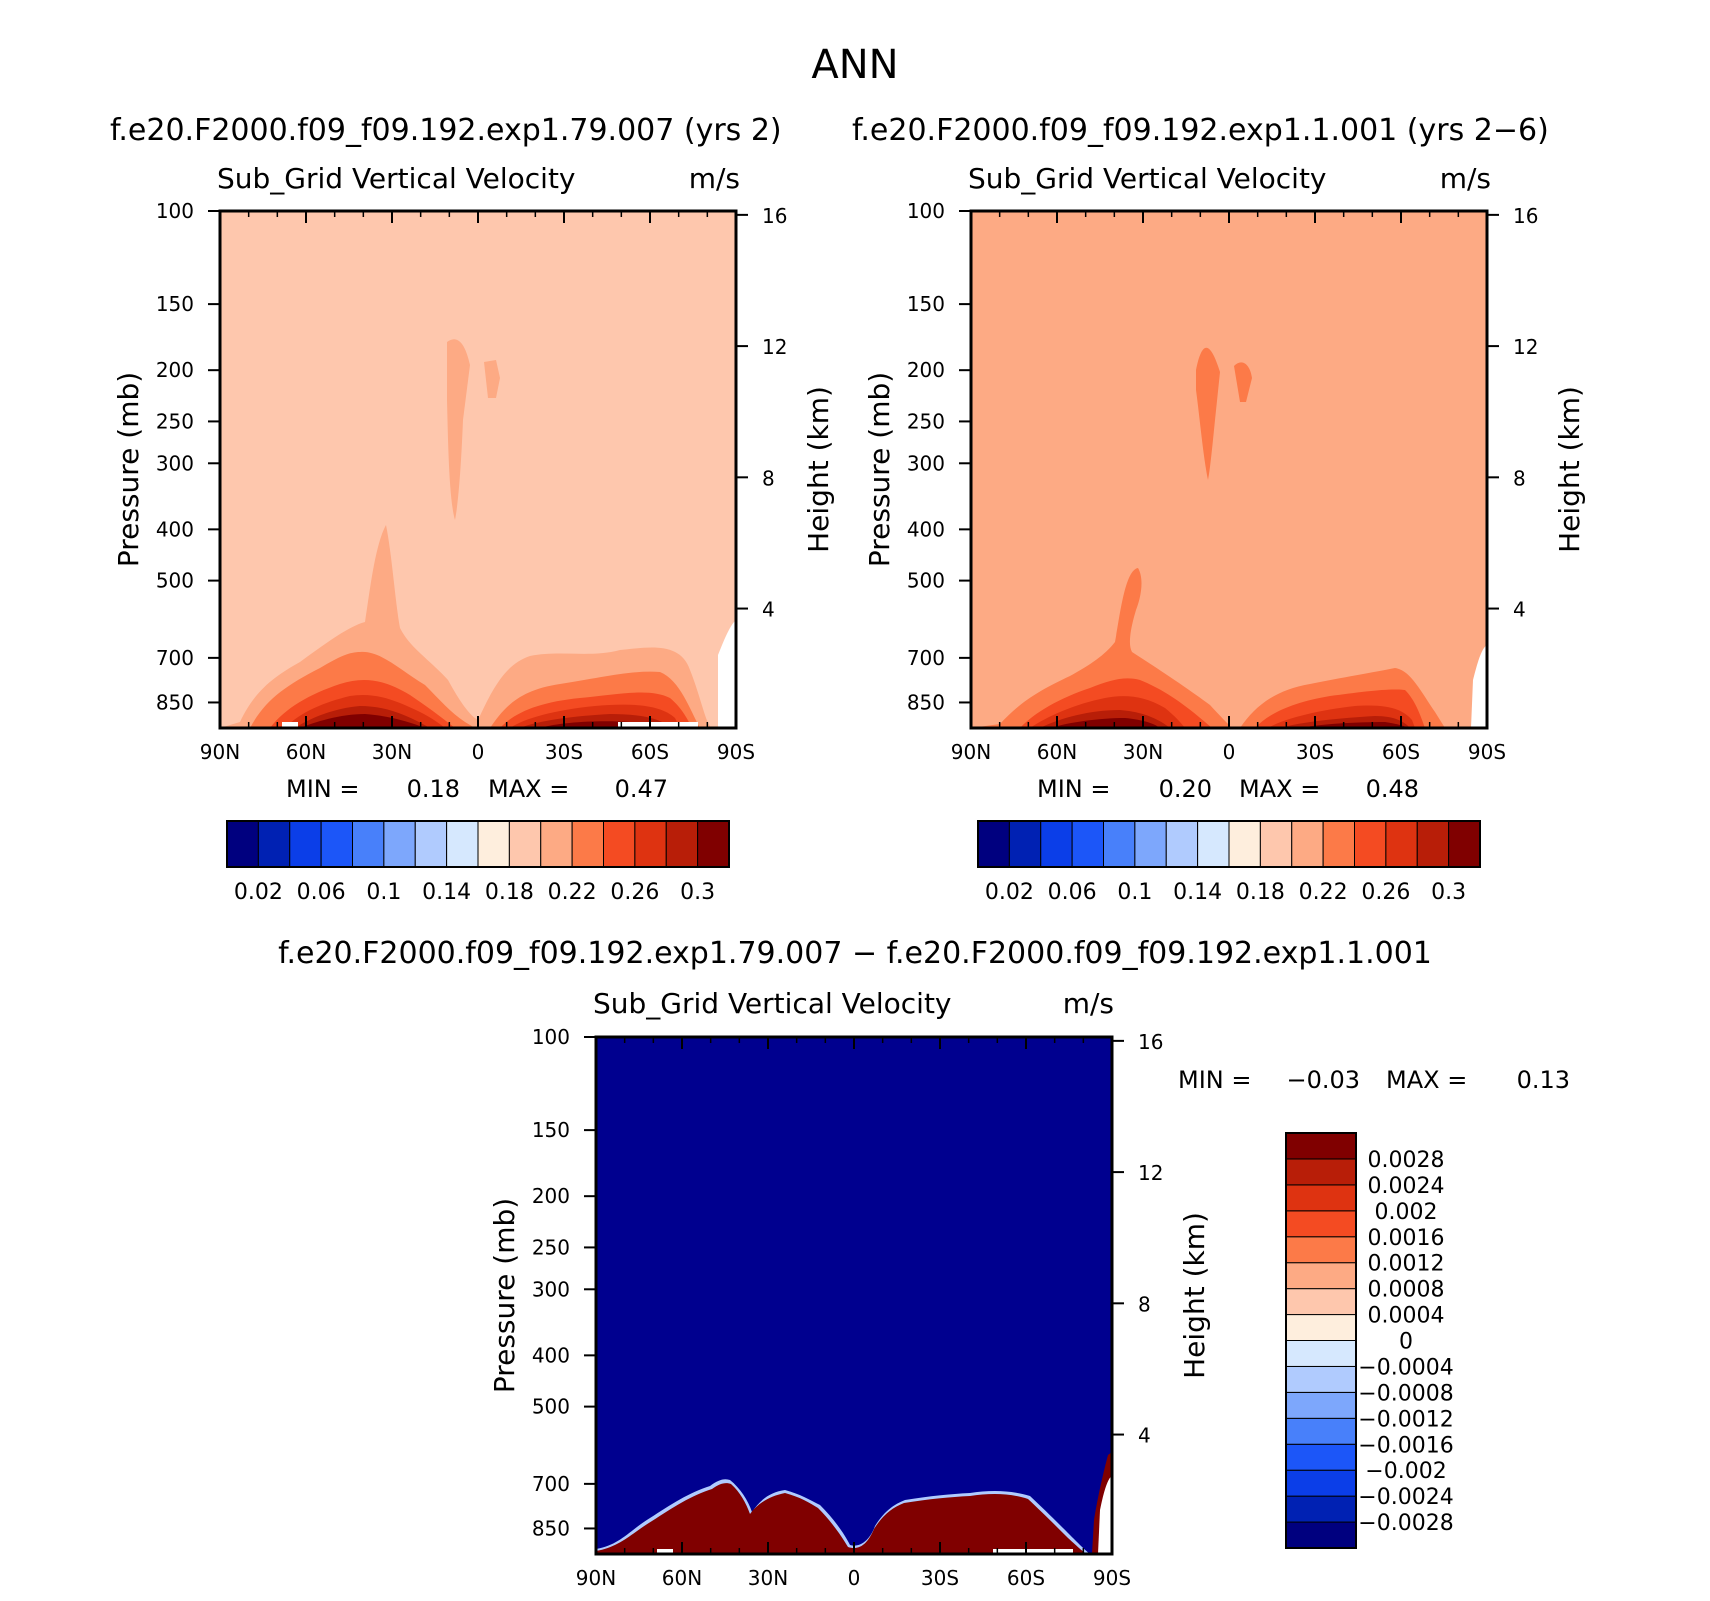 The height and width of the screenshot is (1601, 1710). Describe the element at coordinates (220, 752) in the screenshot. I see `test-xtick-label: 90N` at that location.